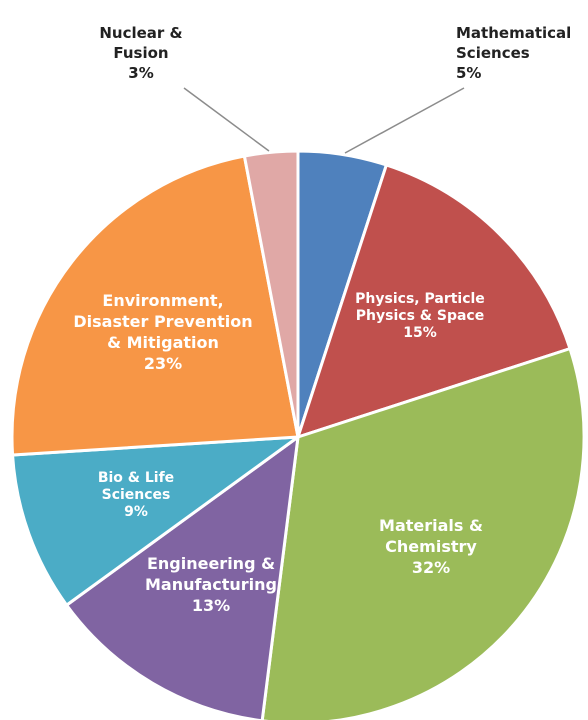  Describe the element at coordinates (140, 73) in the screenshot. I see `slice-label-line: 3%` at that location.